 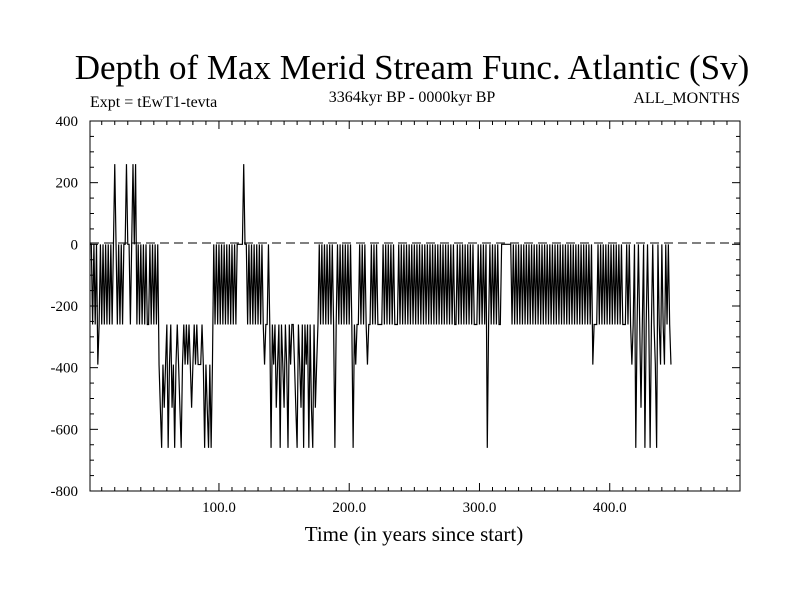 I want to click on x-tick-label: 100.0, so click(x=219, y=508).